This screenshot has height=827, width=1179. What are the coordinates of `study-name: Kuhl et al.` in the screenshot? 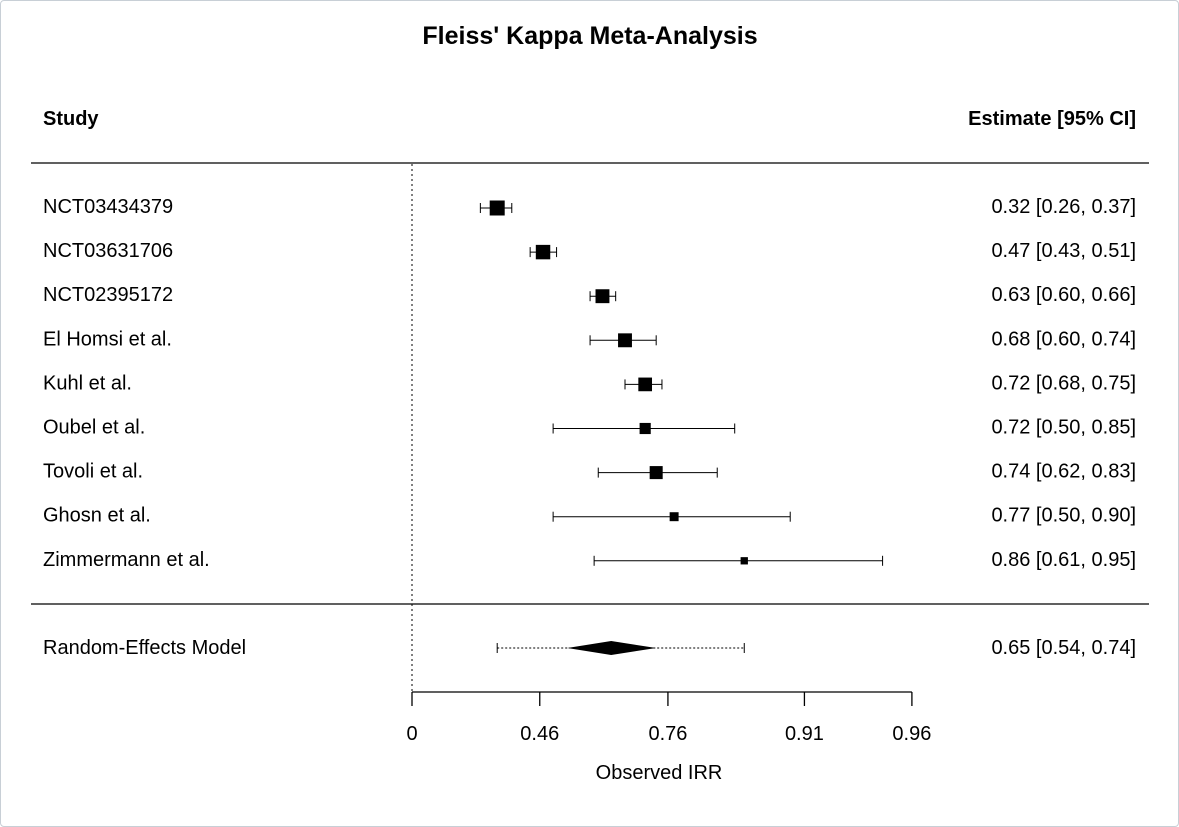 It's located at (87, 383).